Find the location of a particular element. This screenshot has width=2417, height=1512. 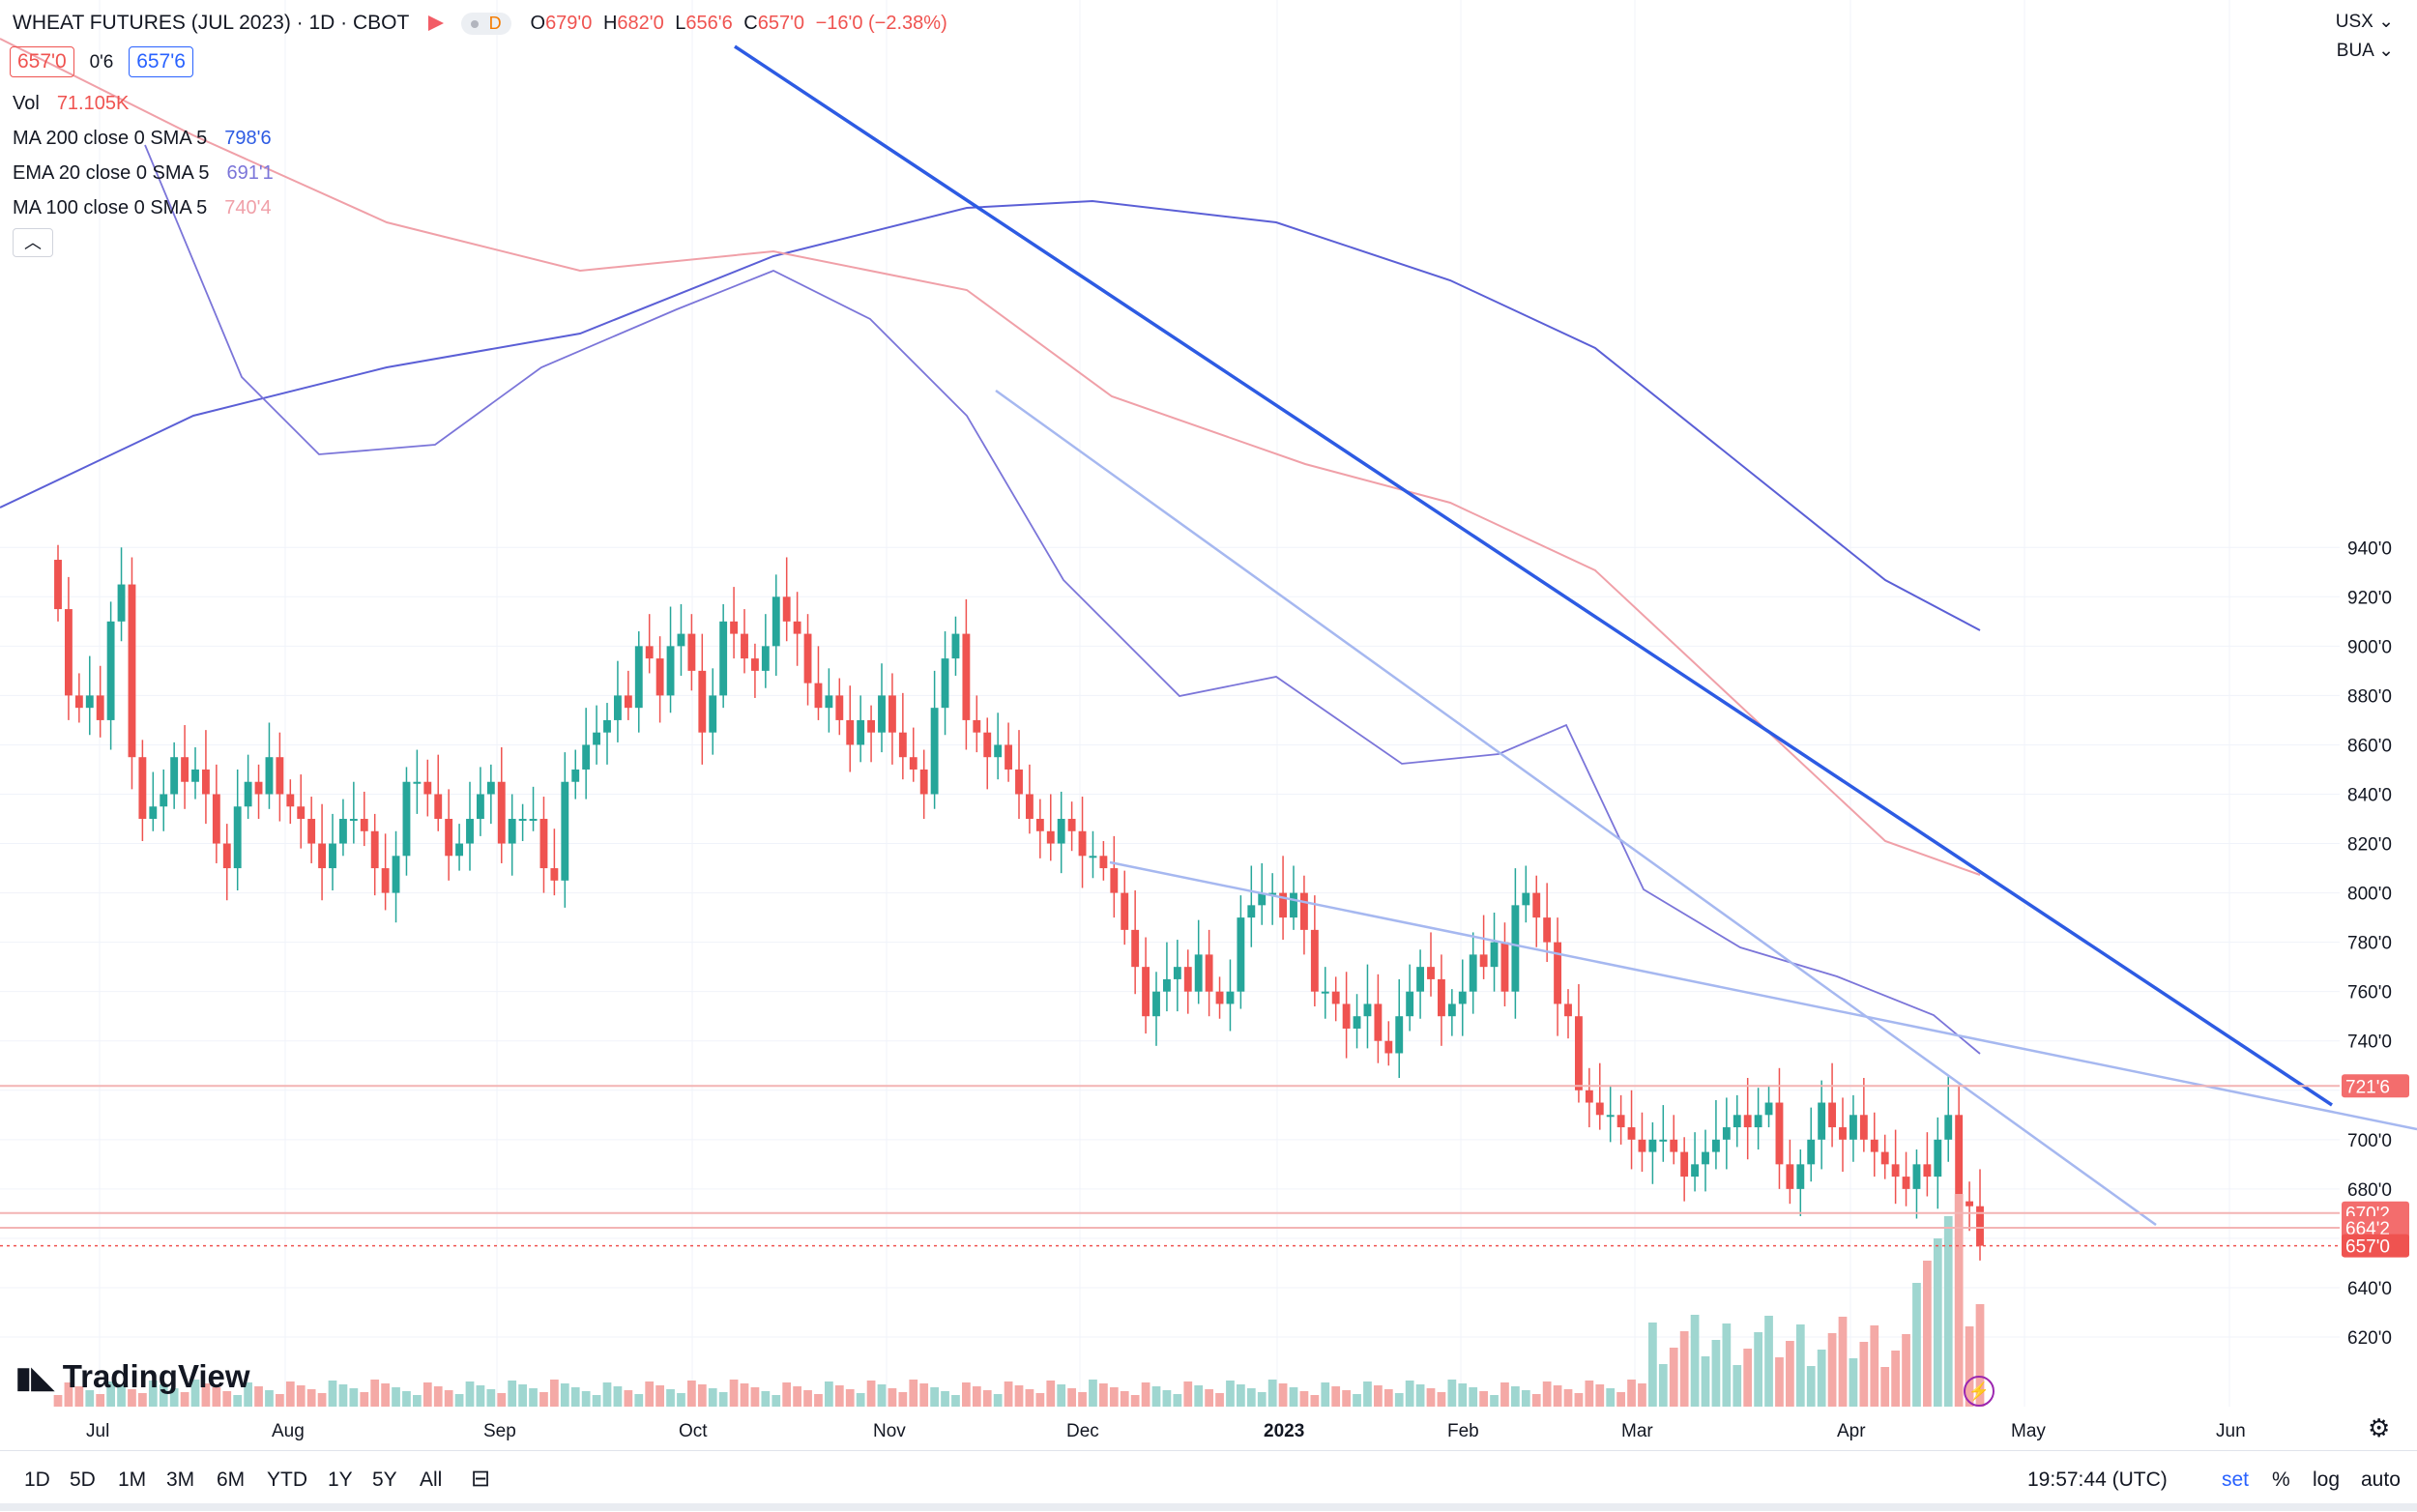

lightning-icon: ⚡ is located at coordinates (1979, 1391).